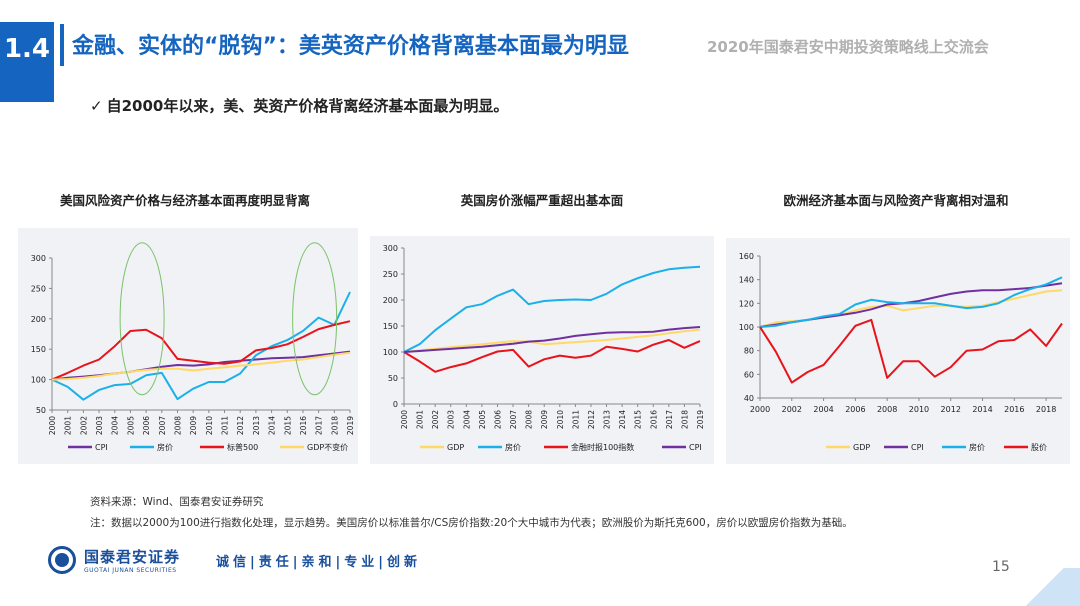 The width and height of the screenshot is (1080, 606). What do you see at coordinates (861, 447) in the screenshot?
I see `legend-label: GDP` at bounding box center [861, 447].